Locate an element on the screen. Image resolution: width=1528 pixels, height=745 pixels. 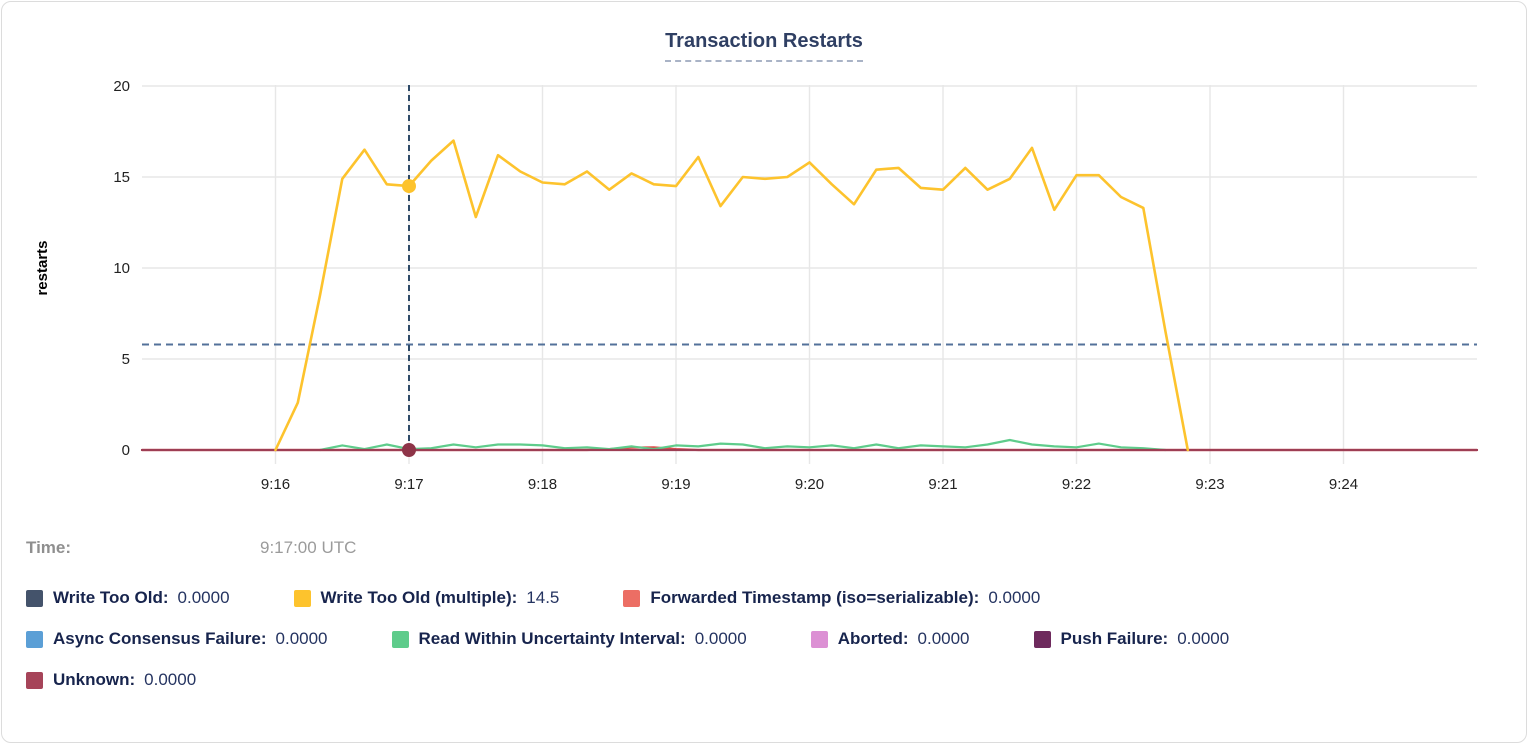
x-tick-label: 9:19 is located at coordinates (675, 484).